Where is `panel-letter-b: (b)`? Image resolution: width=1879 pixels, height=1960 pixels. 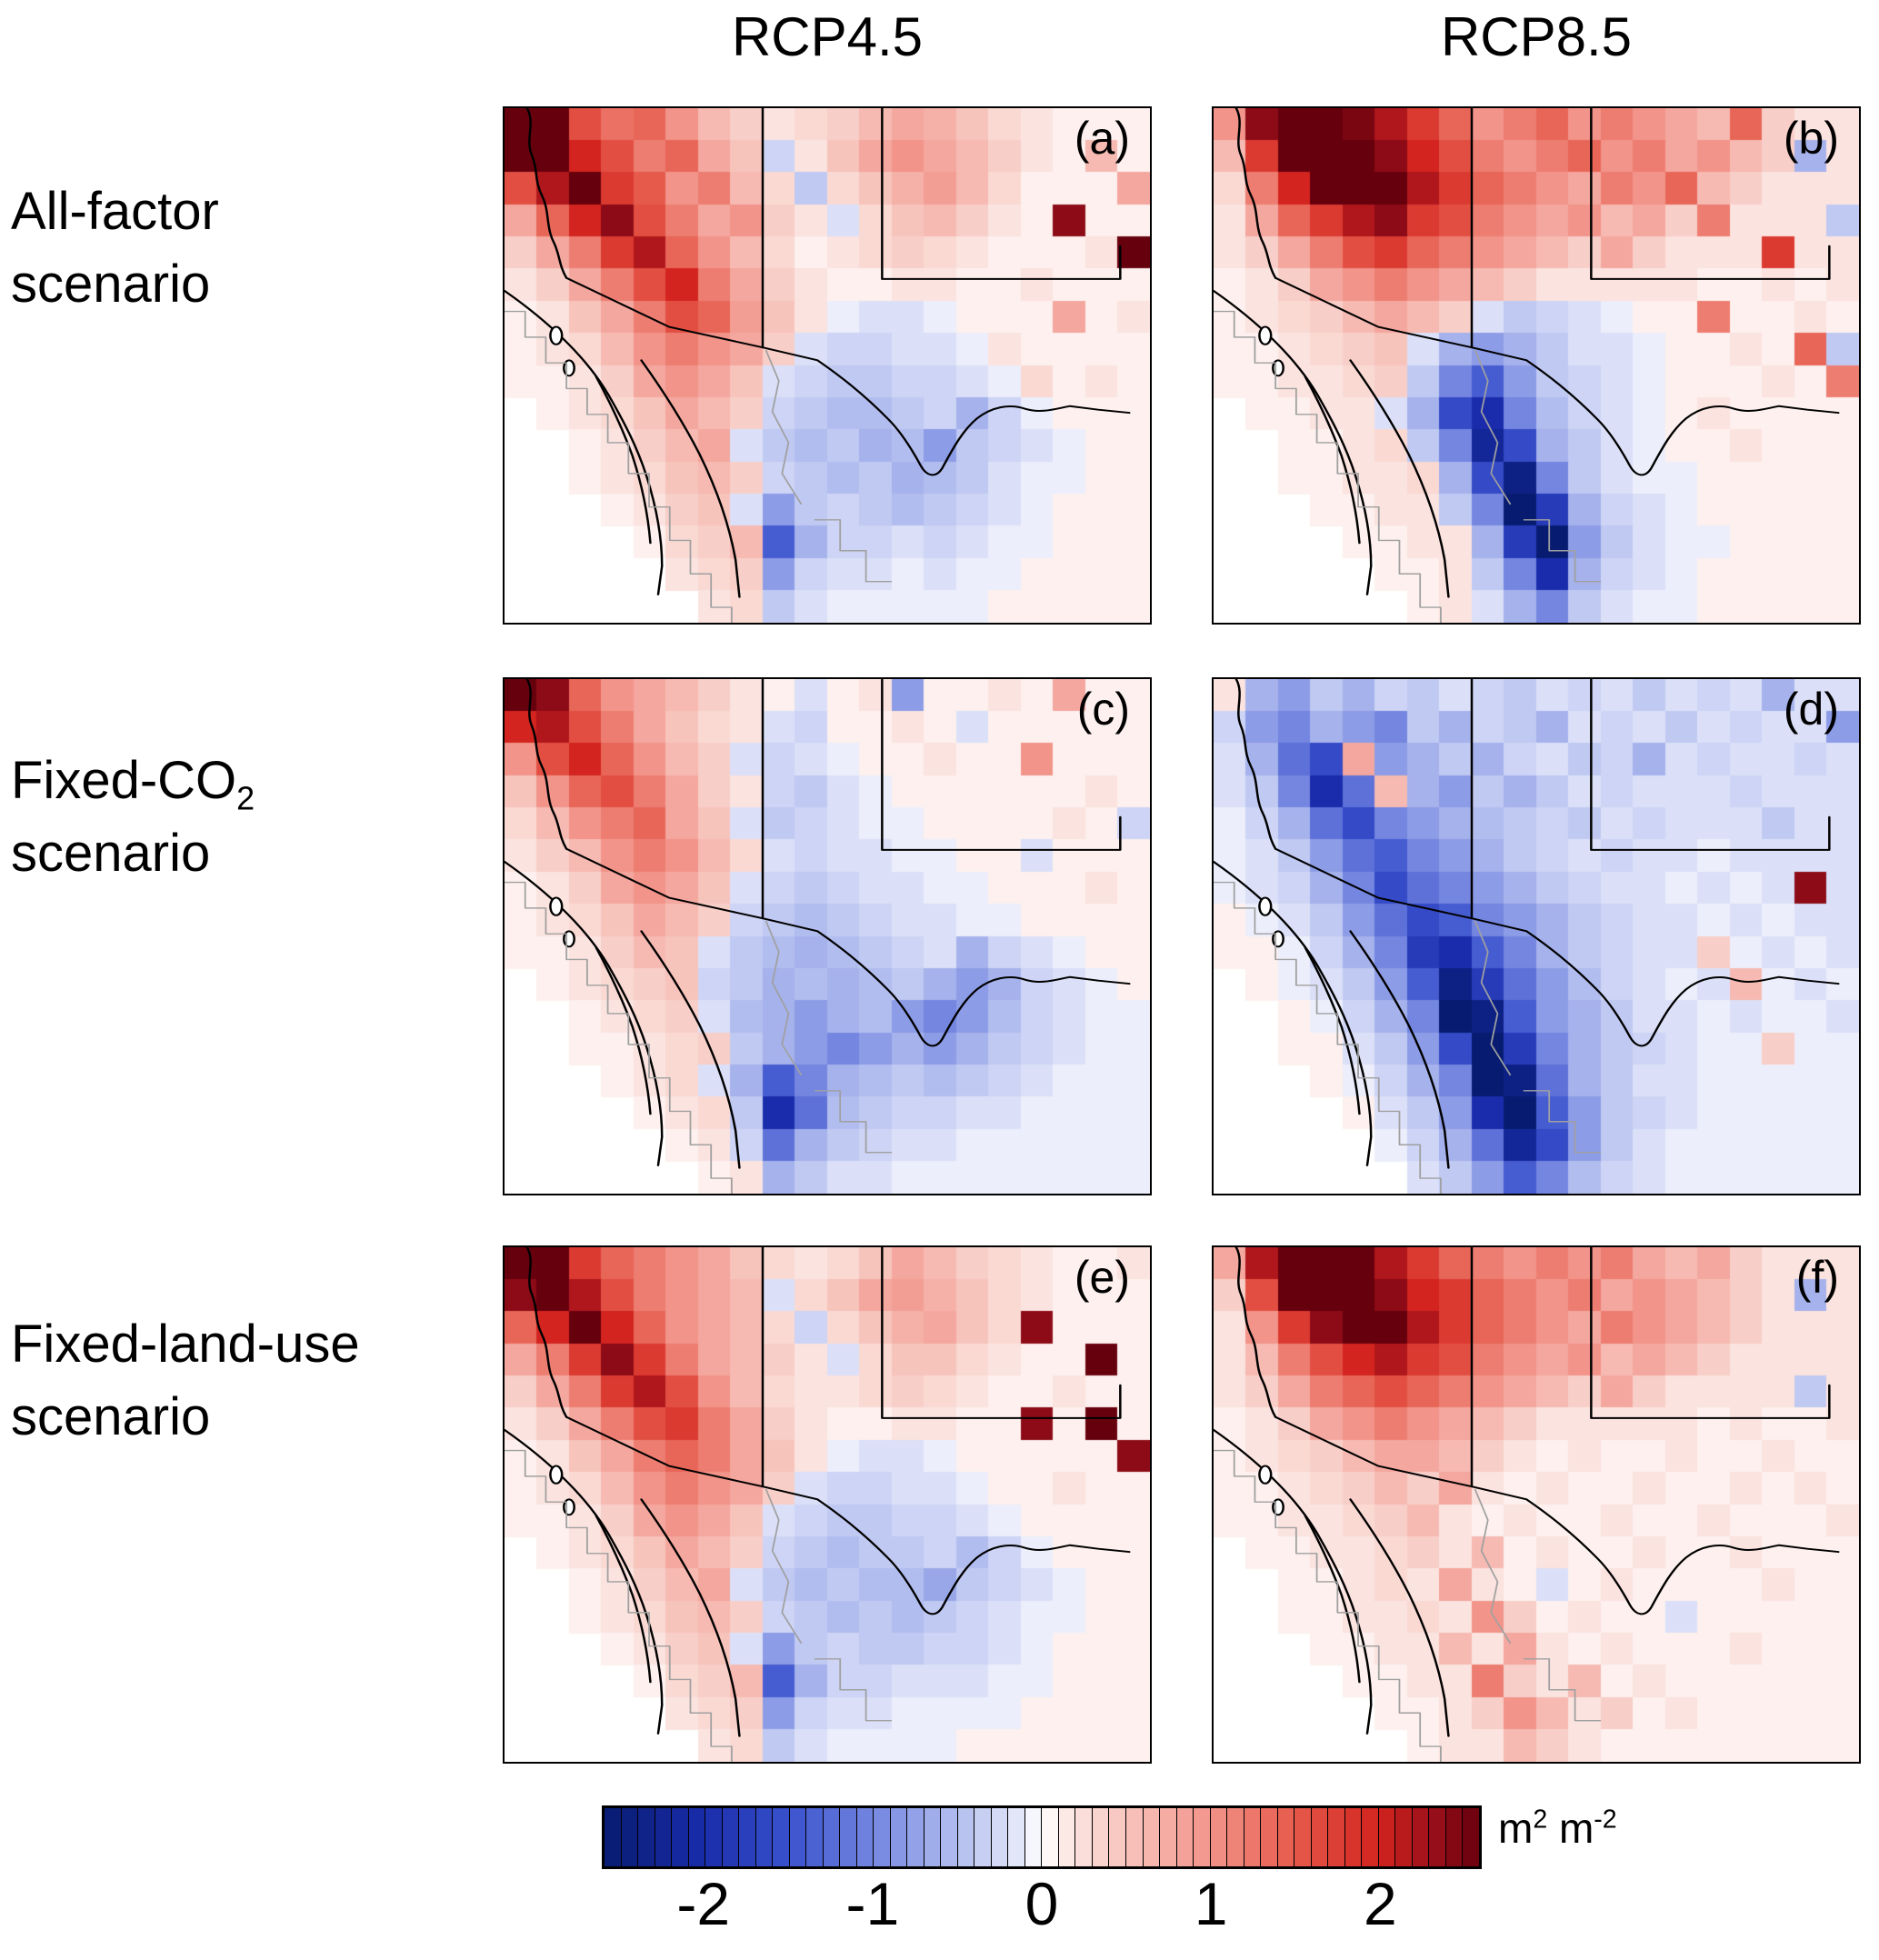 panel-letter-b: (b) is located at coordinates (1811, 139).